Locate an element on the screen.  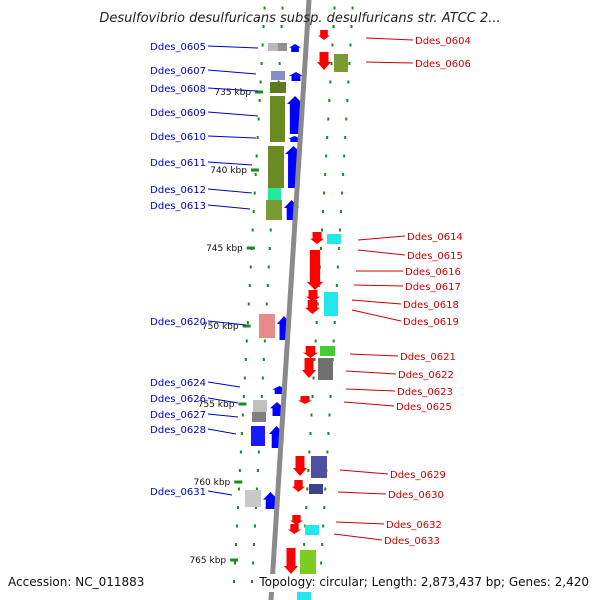
gene-label-forward: Ddes_0629 is located at coordinates (418, 475).